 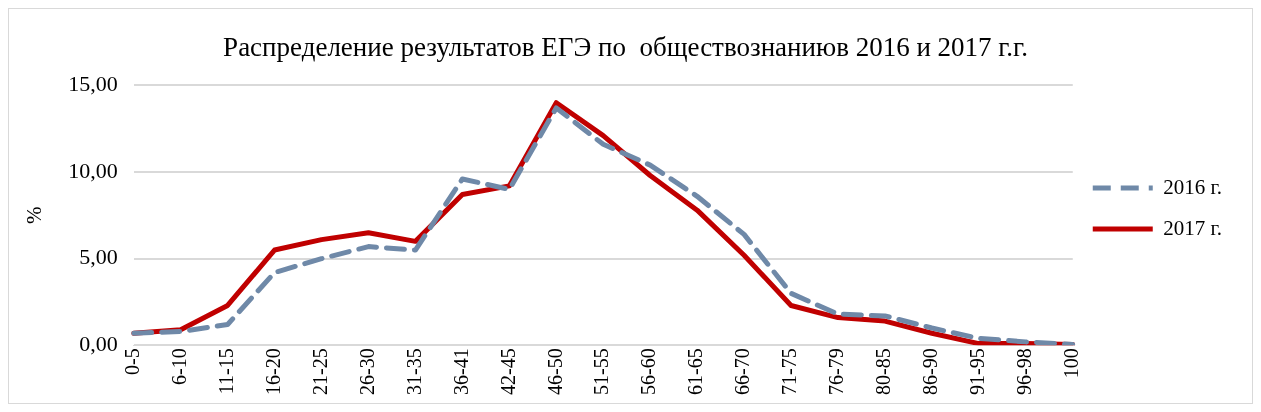 I want to click on x-tick-label: 0-5, so click(x=131, y=362).